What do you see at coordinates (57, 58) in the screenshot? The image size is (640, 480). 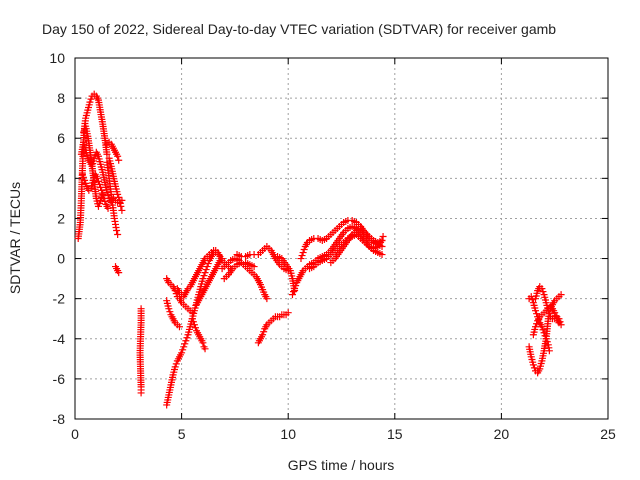 I see `y-tick-label: 10` at bounding box center [57, 58].